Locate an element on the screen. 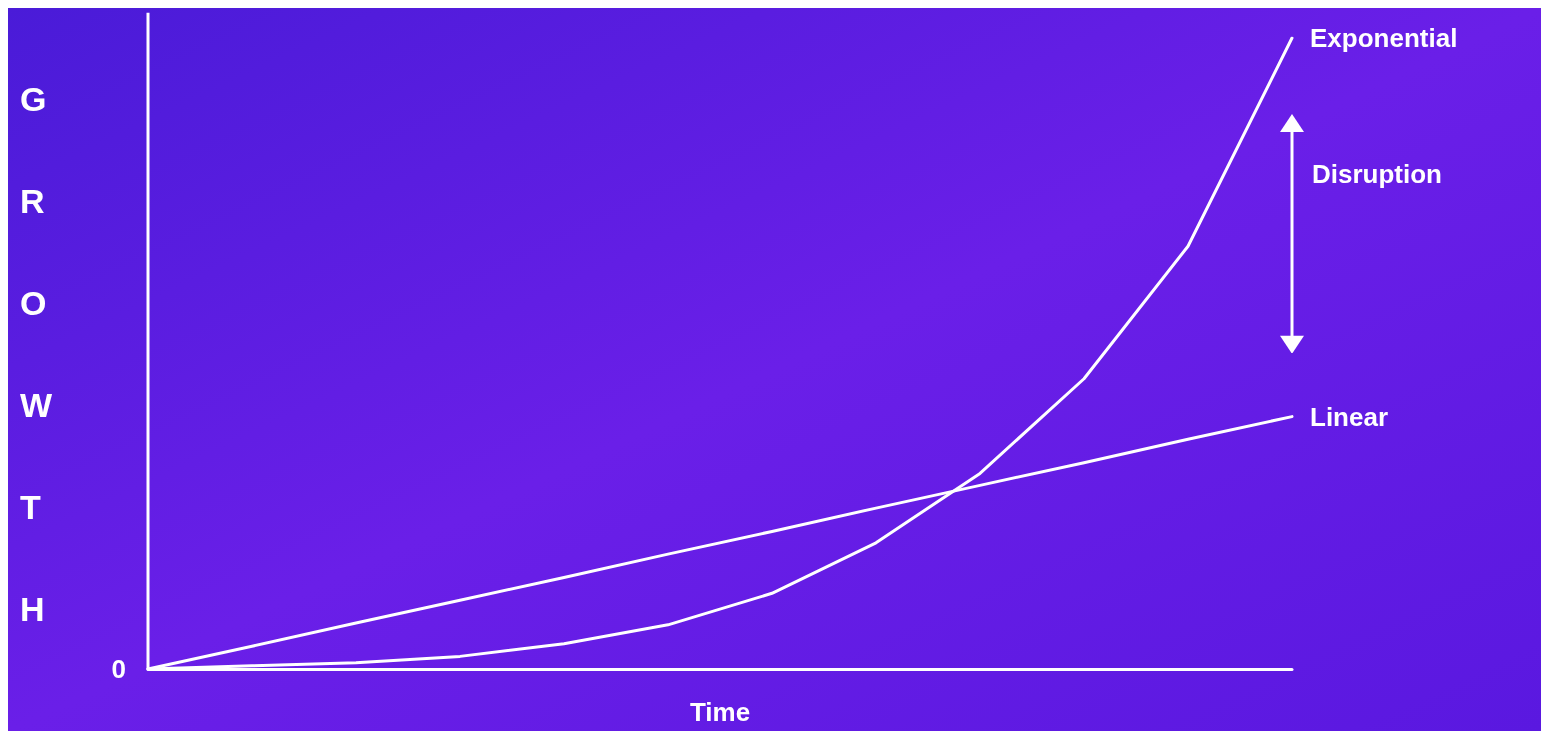 This screenshot has width=1549, height=739. x-axis-title: Time is located at coordinates (720, 712).